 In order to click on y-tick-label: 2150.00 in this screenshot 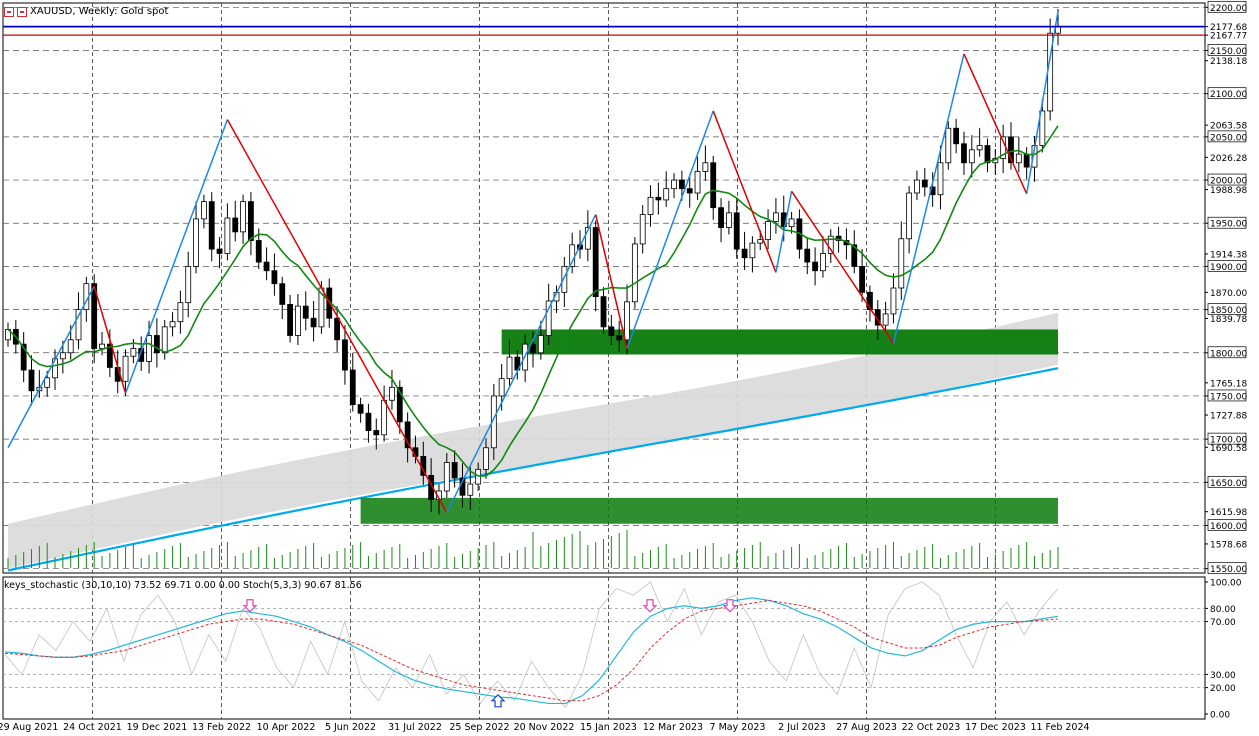, I will do `click(1228, 52)`.